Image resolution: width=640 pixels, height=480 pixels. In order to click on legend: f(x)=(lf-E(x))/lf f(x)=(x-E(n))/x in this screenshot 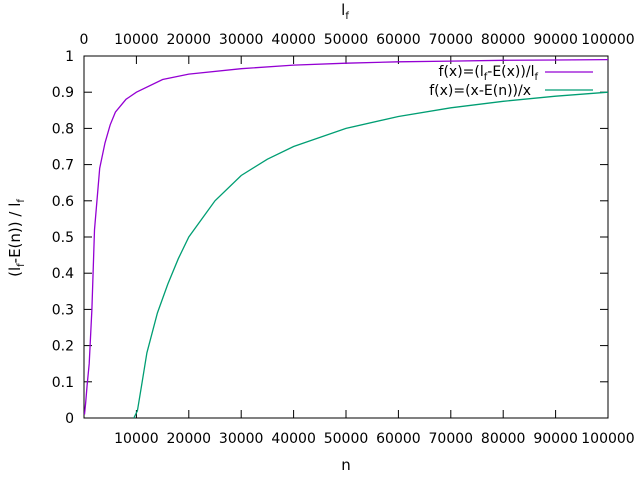, I will do `click(511, 81)`.